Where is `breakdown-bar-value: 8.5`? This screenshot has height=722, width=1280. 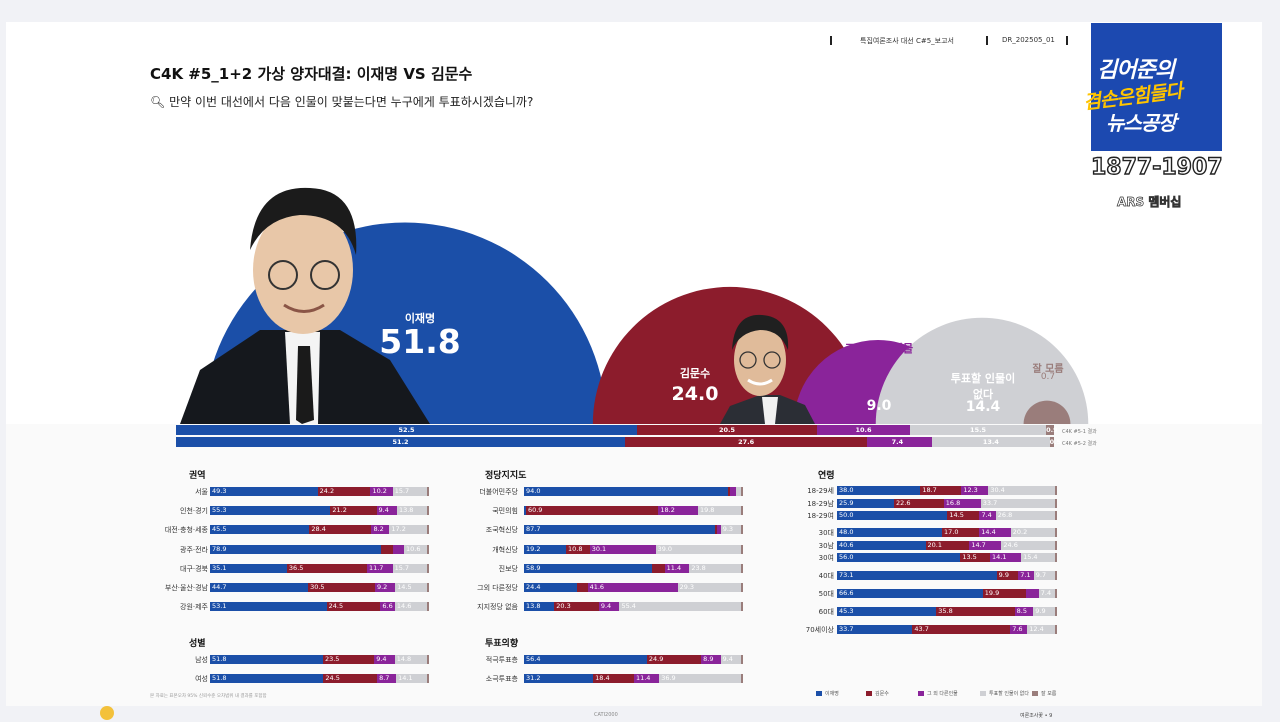
breakdown-bar-value: 8.5 is located at coordinates (1022, 611).